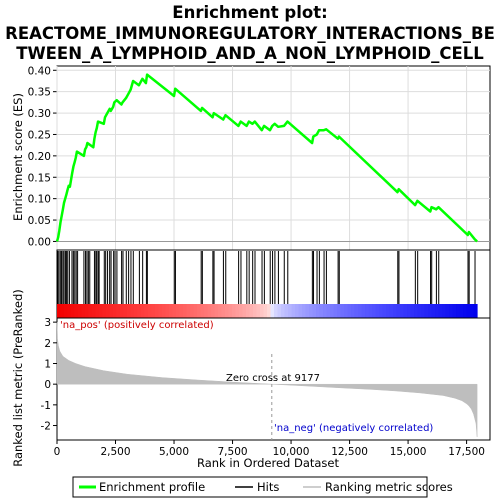 This screenshot has height=500, width=500. Describe the element at coordinates (47, 344) in the screenshot. I see `metric-y-tick-label: 2` at that location.